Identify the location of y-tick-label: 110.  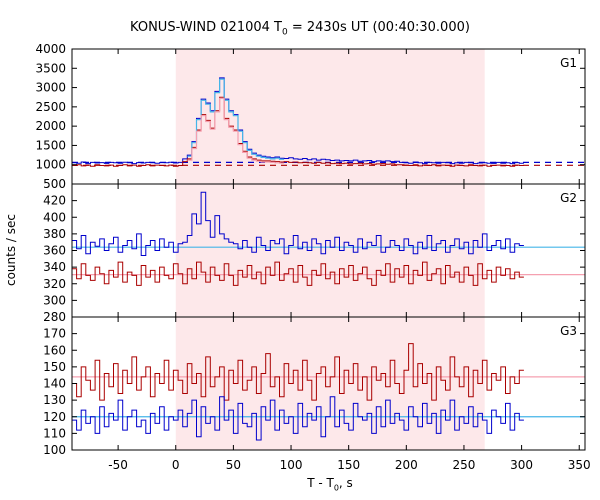
(54, 433).